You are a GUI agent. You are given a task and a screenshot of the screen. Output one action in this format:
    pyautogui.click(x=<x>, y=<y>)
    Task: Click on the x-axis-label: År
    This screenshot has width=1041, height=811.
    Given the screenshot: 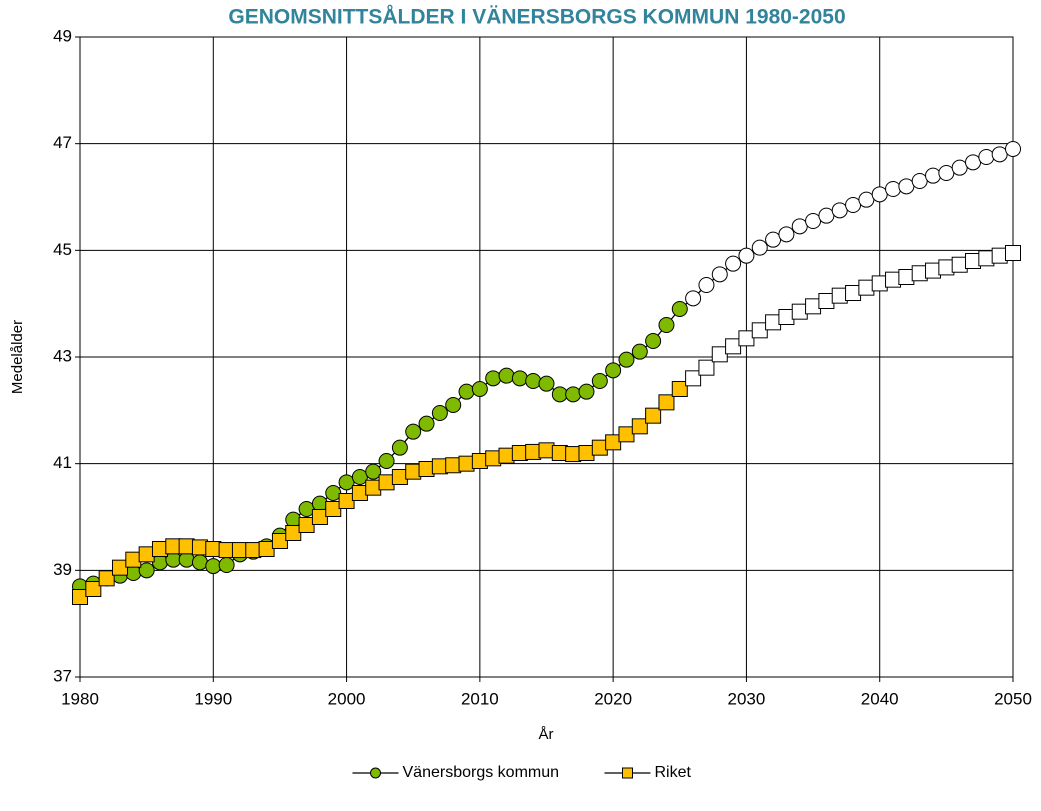 What is the action you would take?
    pyautogui.click(x=546, y=734)
    